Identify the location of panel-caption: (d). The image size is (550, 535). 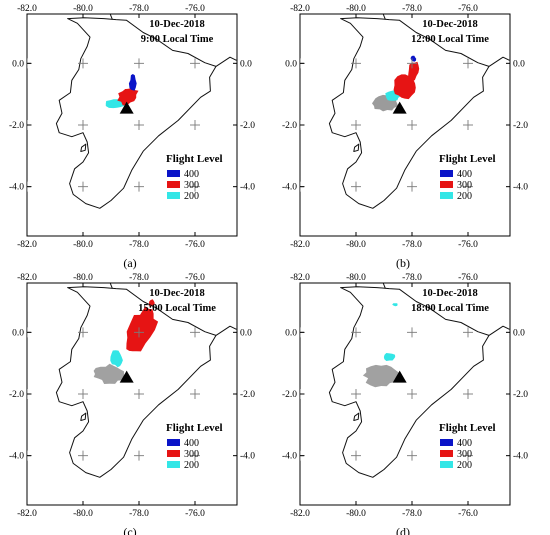
(403, 530).